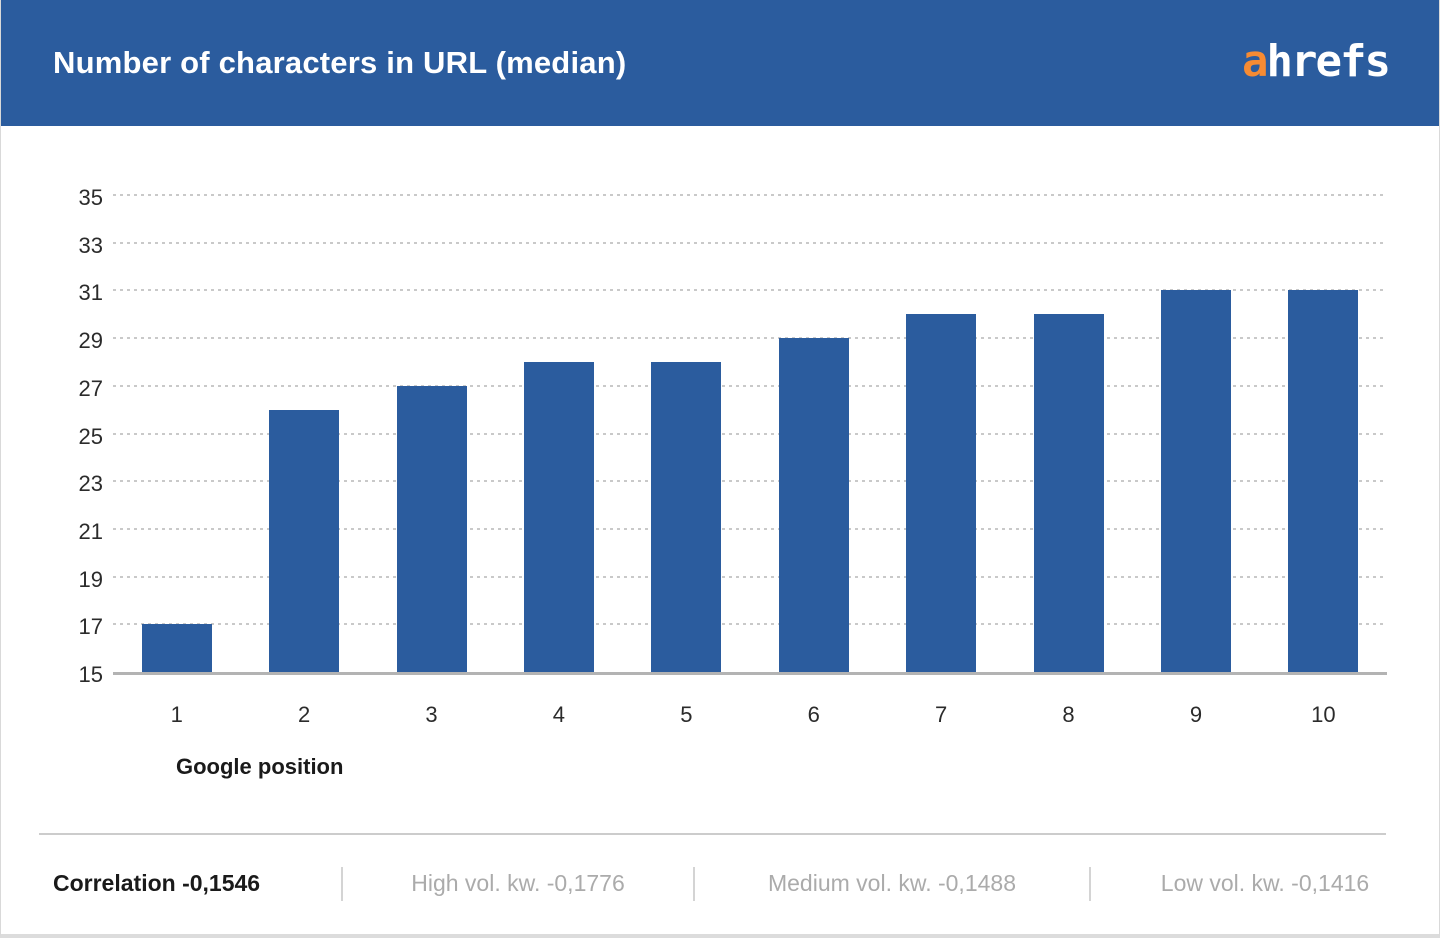 The width and height of the screenshot is (1440, 938). Describe the element at coordinates (891, 883) in the screenshot. I see `correlation-medium-vol: Medium vol. kw. -0,1488` at that location.